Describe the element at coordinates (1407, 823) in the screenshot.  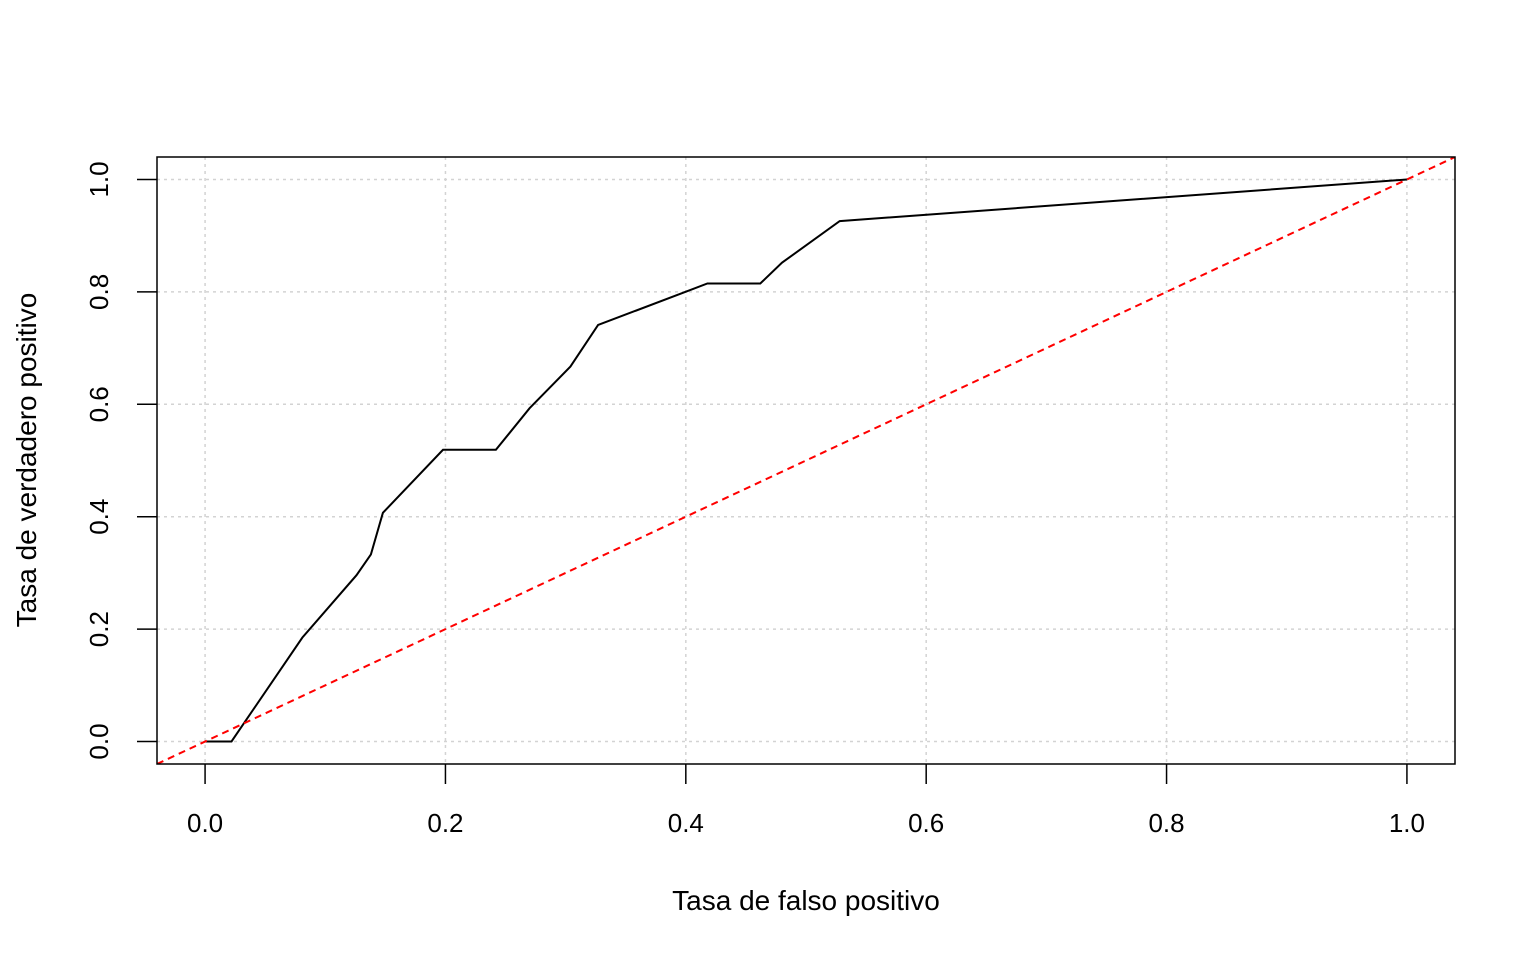
I see `x-tick-label-5: 1.0` at that location.